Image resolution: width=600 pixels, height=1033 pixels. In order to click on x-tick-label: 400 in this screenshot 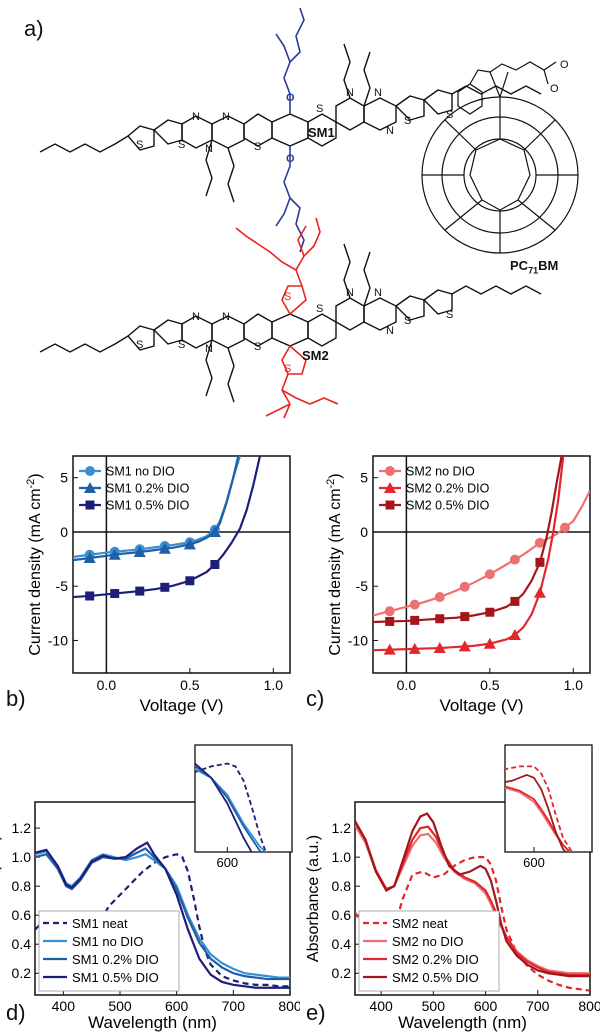, I will do `click(64, 1006)`.